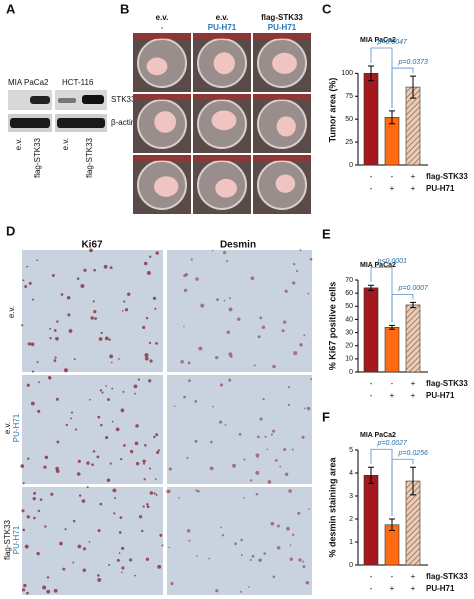  Describe the element at coordinates (351, 519) in the screenshot. I see `y-tick-label: 2` at that location.